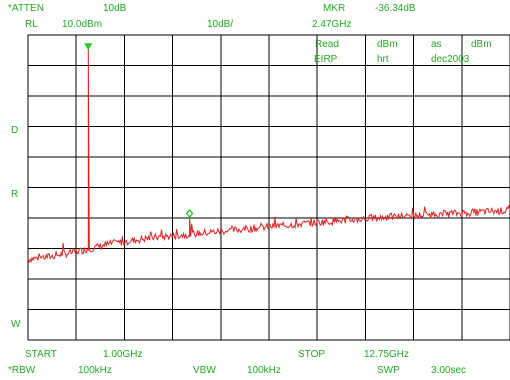  What do you see at coordinates (395, 8) in the screenshot?
I see `mkr-value: -36.34dB` at bounding box center [395, 8].